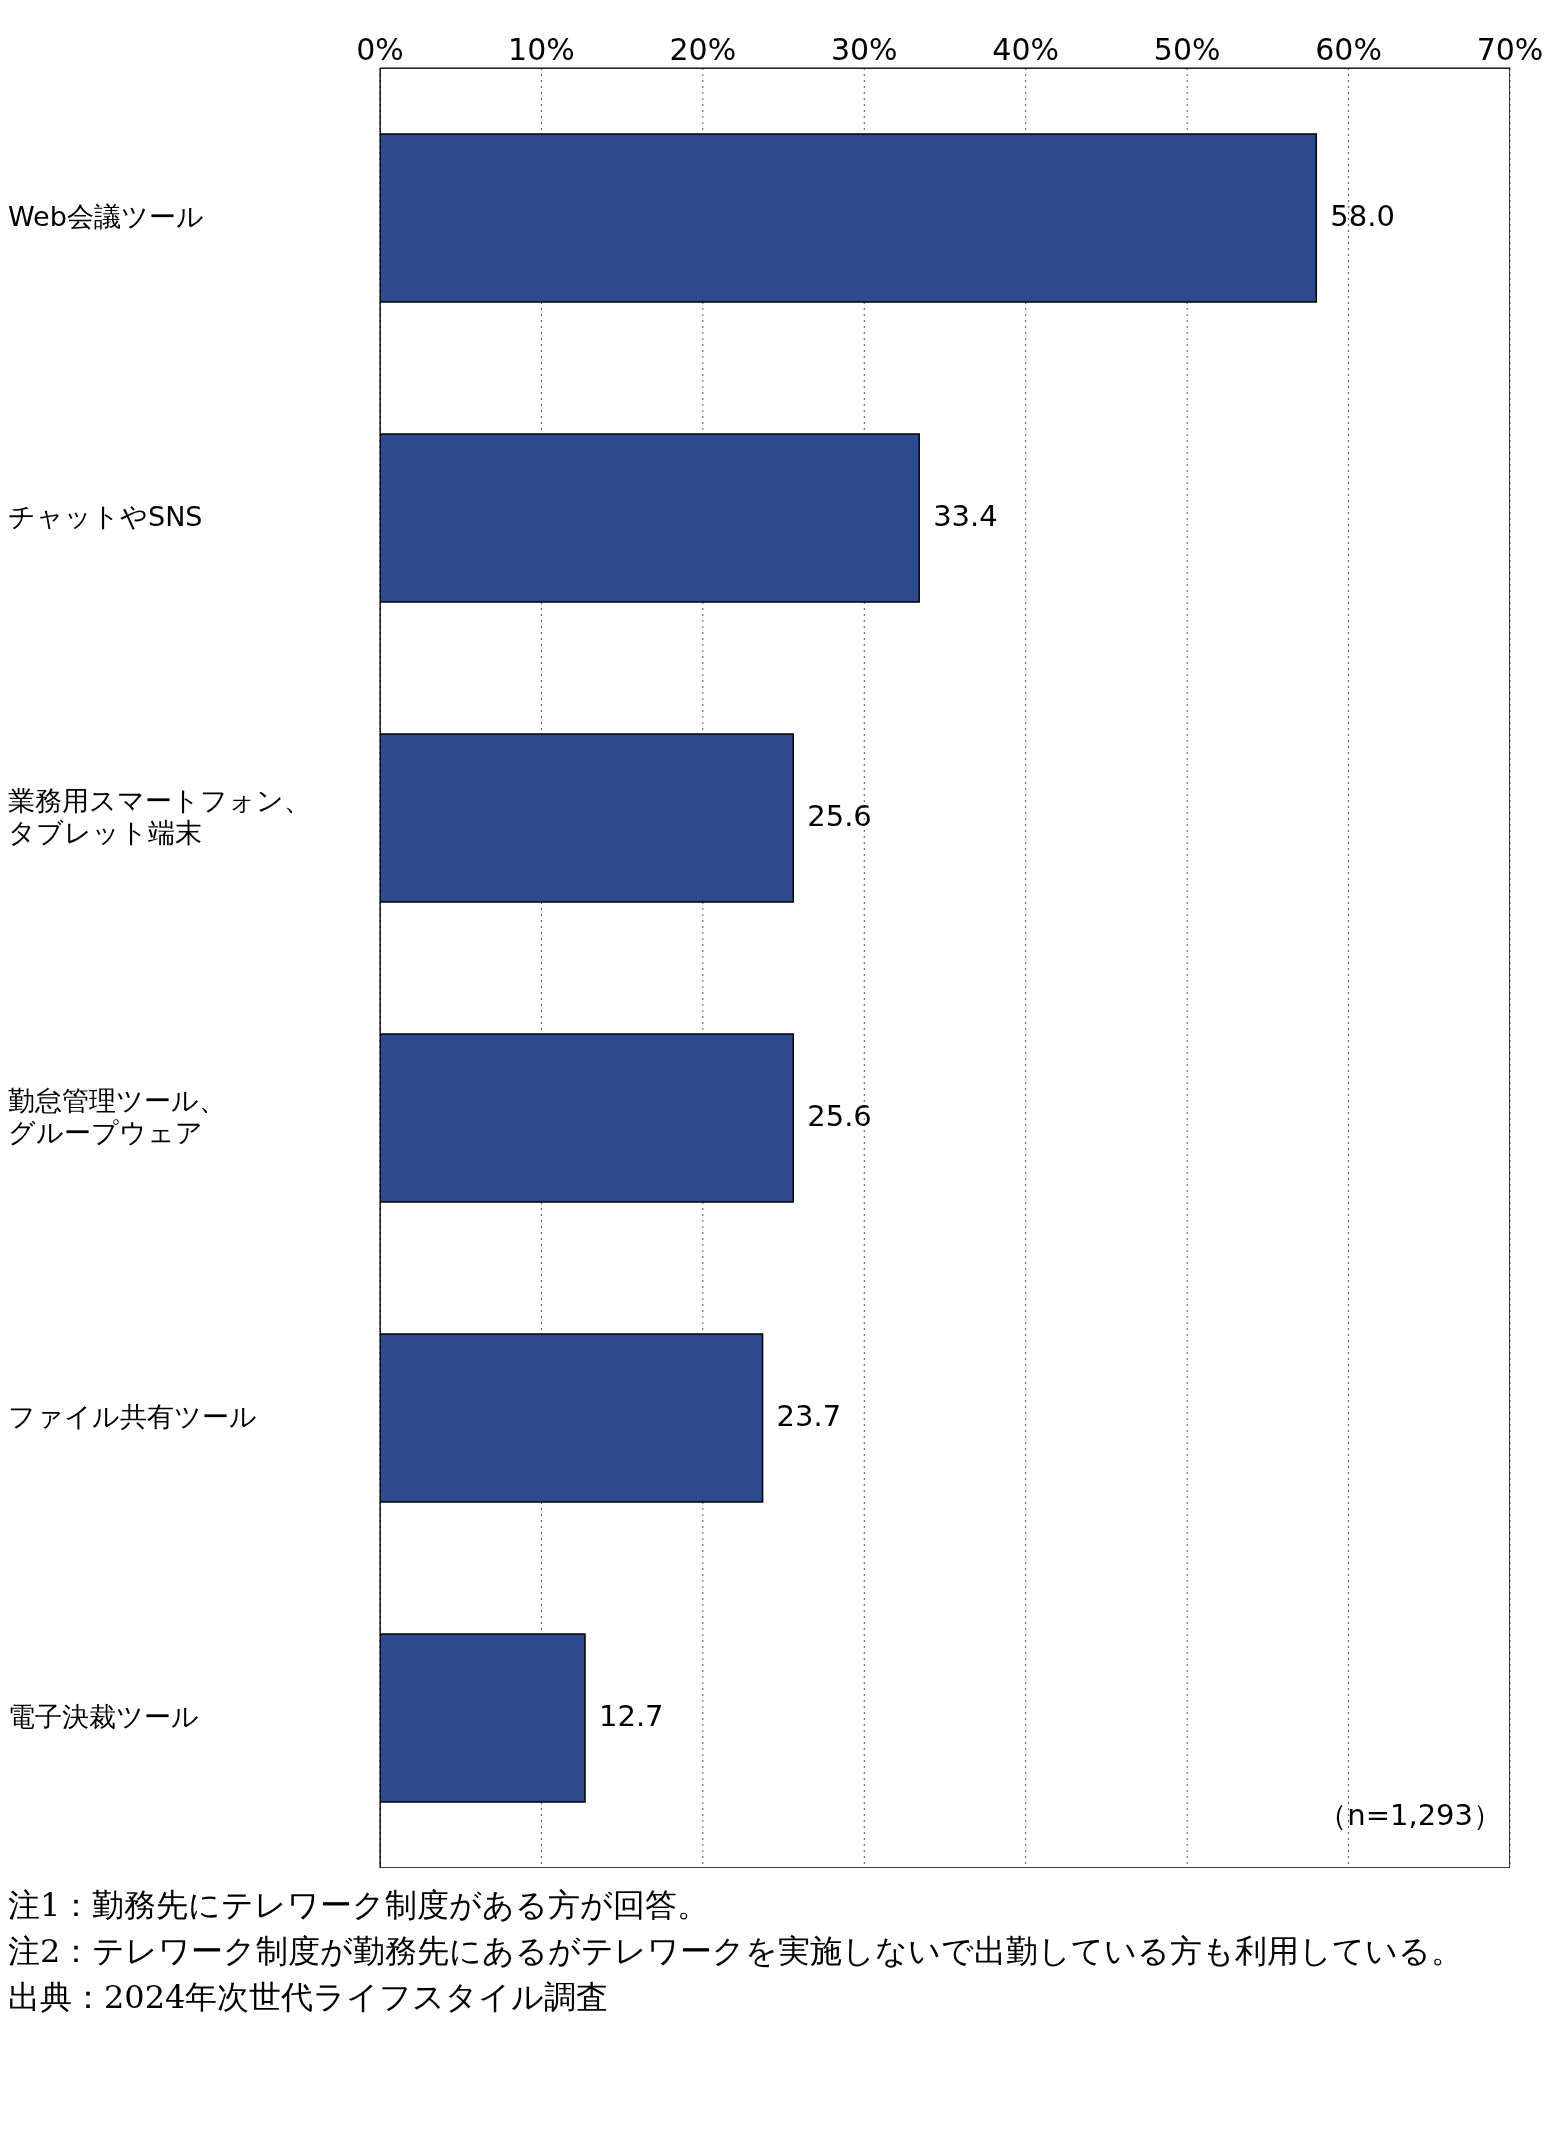  Describe the element at coordinates (1510, 49) in the screenshot. I see `x-tick-label: 70%` at that location.